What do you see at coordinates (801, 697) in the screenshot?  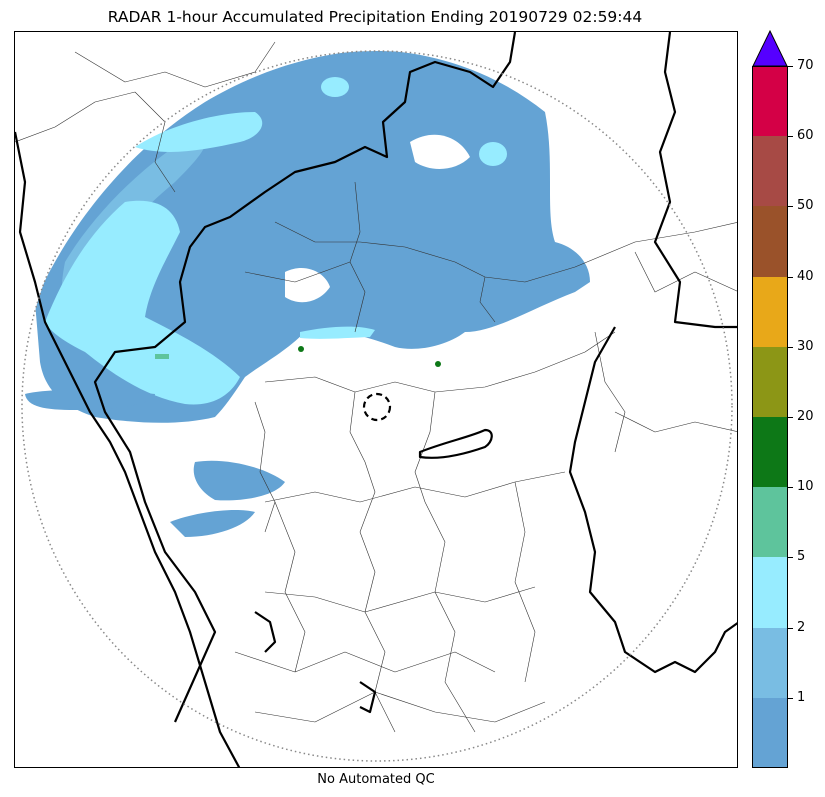 I see `colorbar-tick-label: 1` at bounding box center [801, 697].